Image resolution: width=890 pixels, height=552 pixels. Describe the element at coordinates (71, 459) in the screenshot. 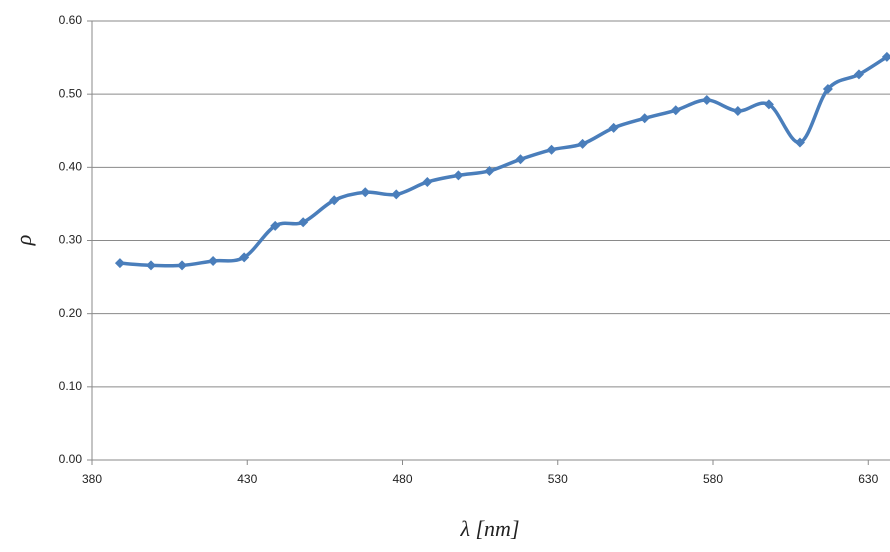

I see `y-tick-label: 0.00` at that location.